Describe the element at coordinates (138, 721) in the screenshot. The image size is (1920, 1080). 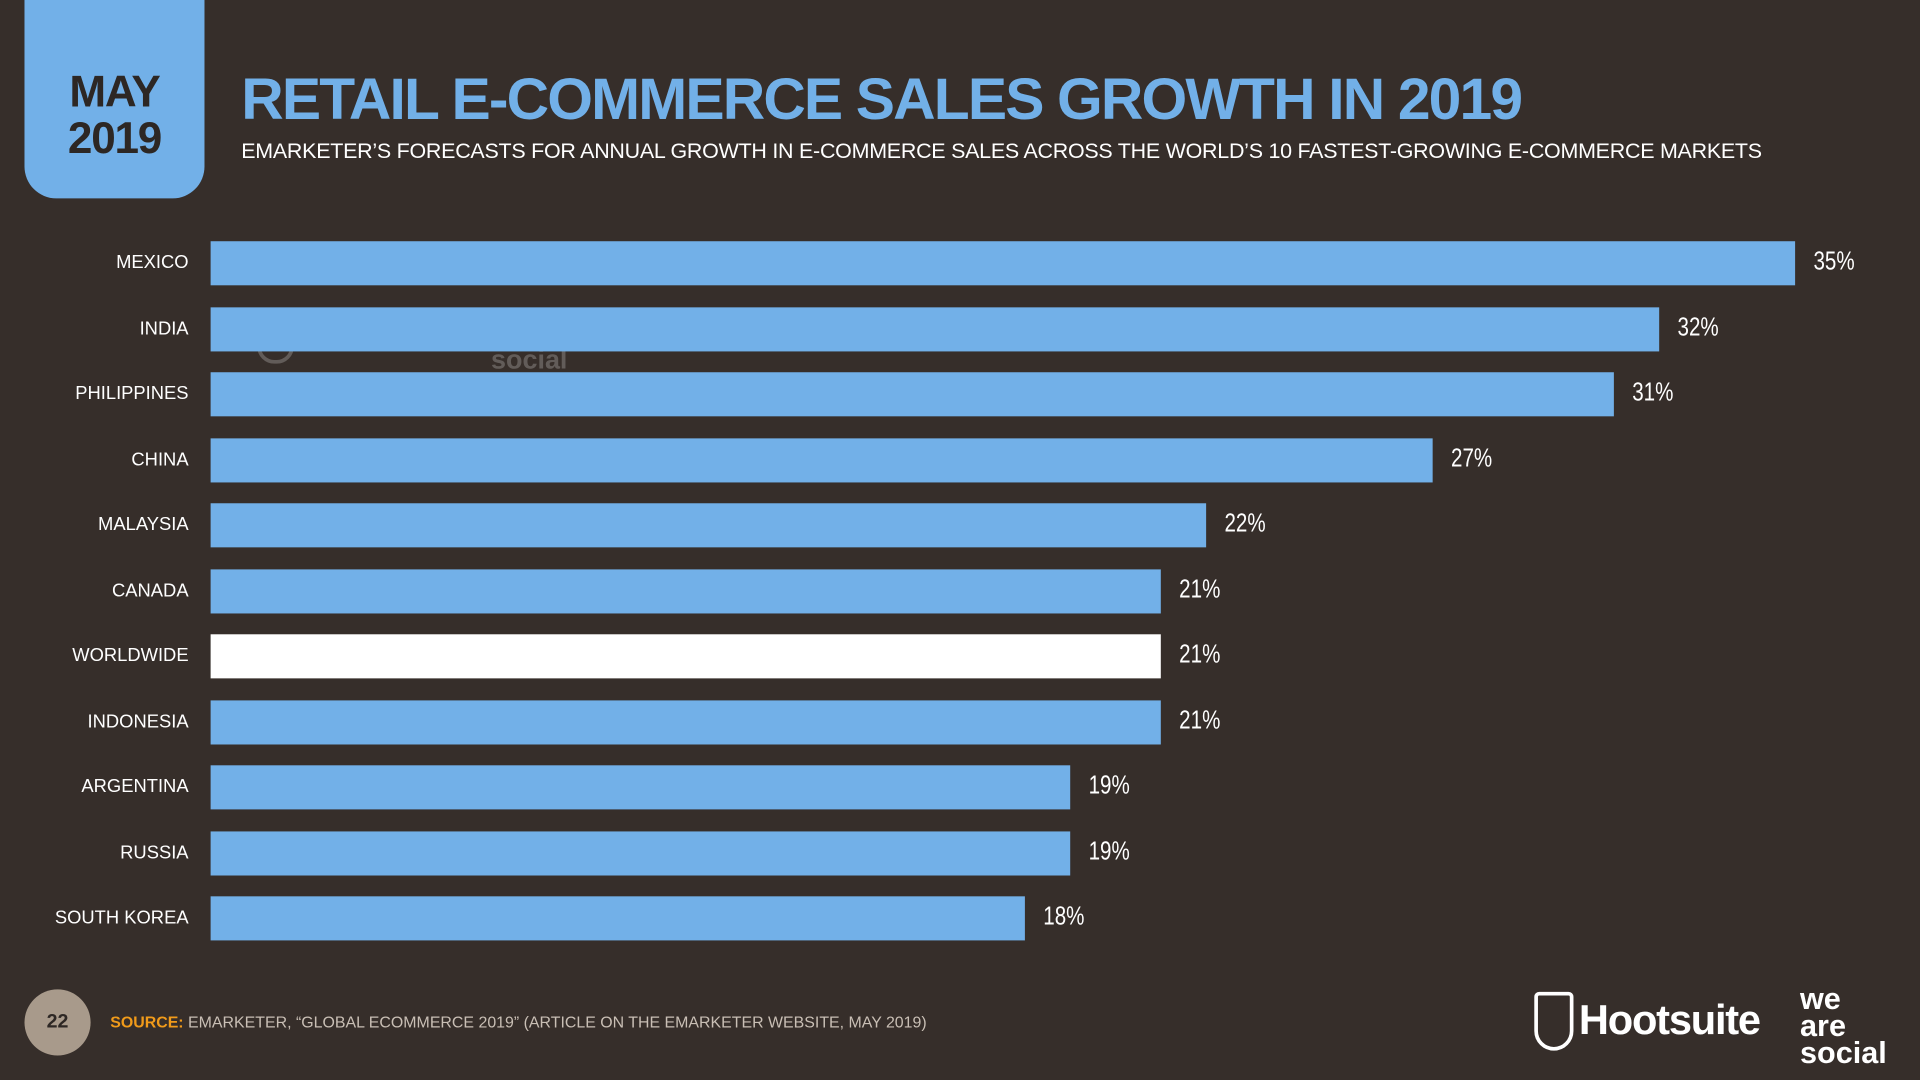
I see `category-label: INDONESIA` at that location.